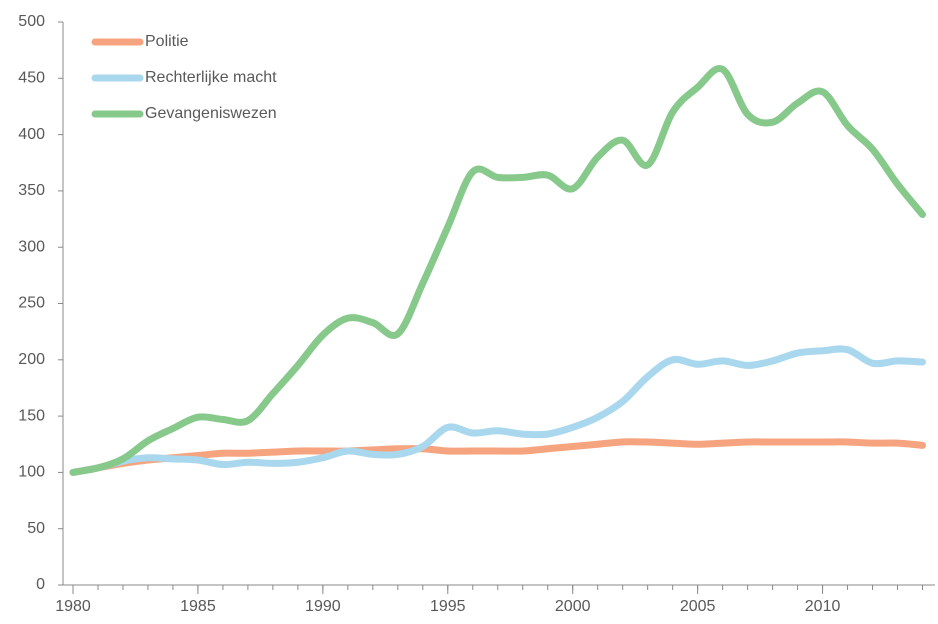 Image resolution: width=938 pixels, height=624 pixels. I want to click on x-tick-label: 1995, so click(448, 606).